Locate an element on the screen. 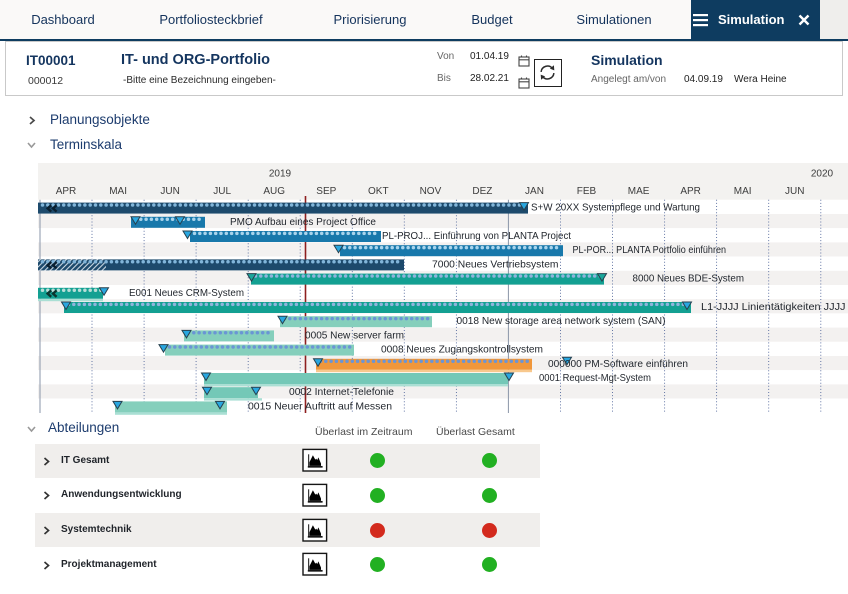 This screenshot has width=848, height=594. svg-text: SEP is located at coordinates (326, 191).